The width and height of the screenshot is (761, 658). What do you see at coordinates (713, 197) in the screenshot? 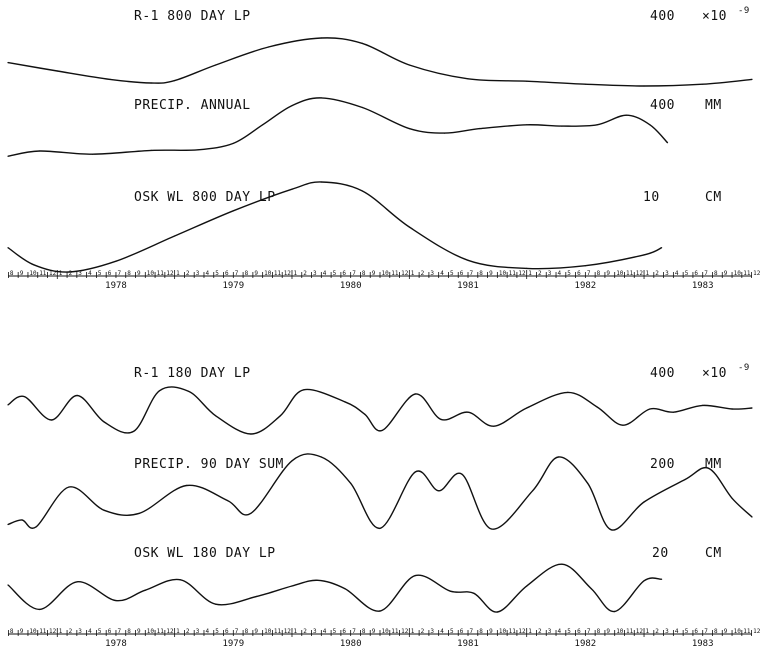
I see `scale-unit-osk-wl-800-day-lp: CM` at bounding box center [713, 197].